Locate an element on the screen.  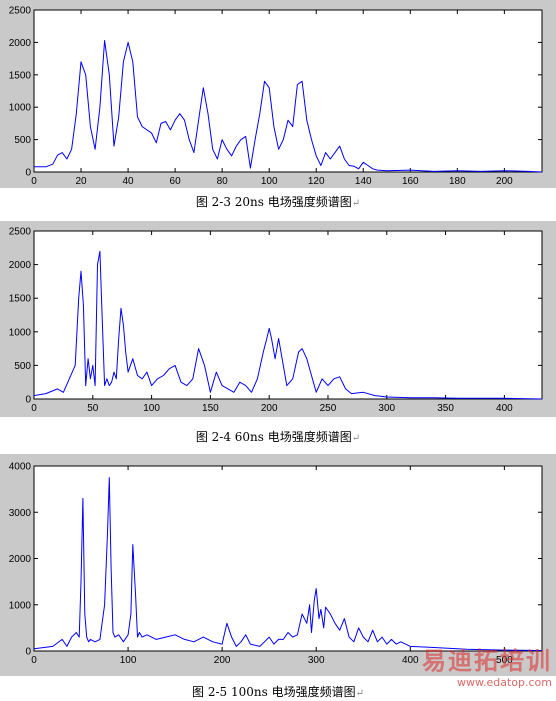
caption-60ns: 图 2-4 60ns 电场强度频谱图↵ is located at coordinates (278, 436).